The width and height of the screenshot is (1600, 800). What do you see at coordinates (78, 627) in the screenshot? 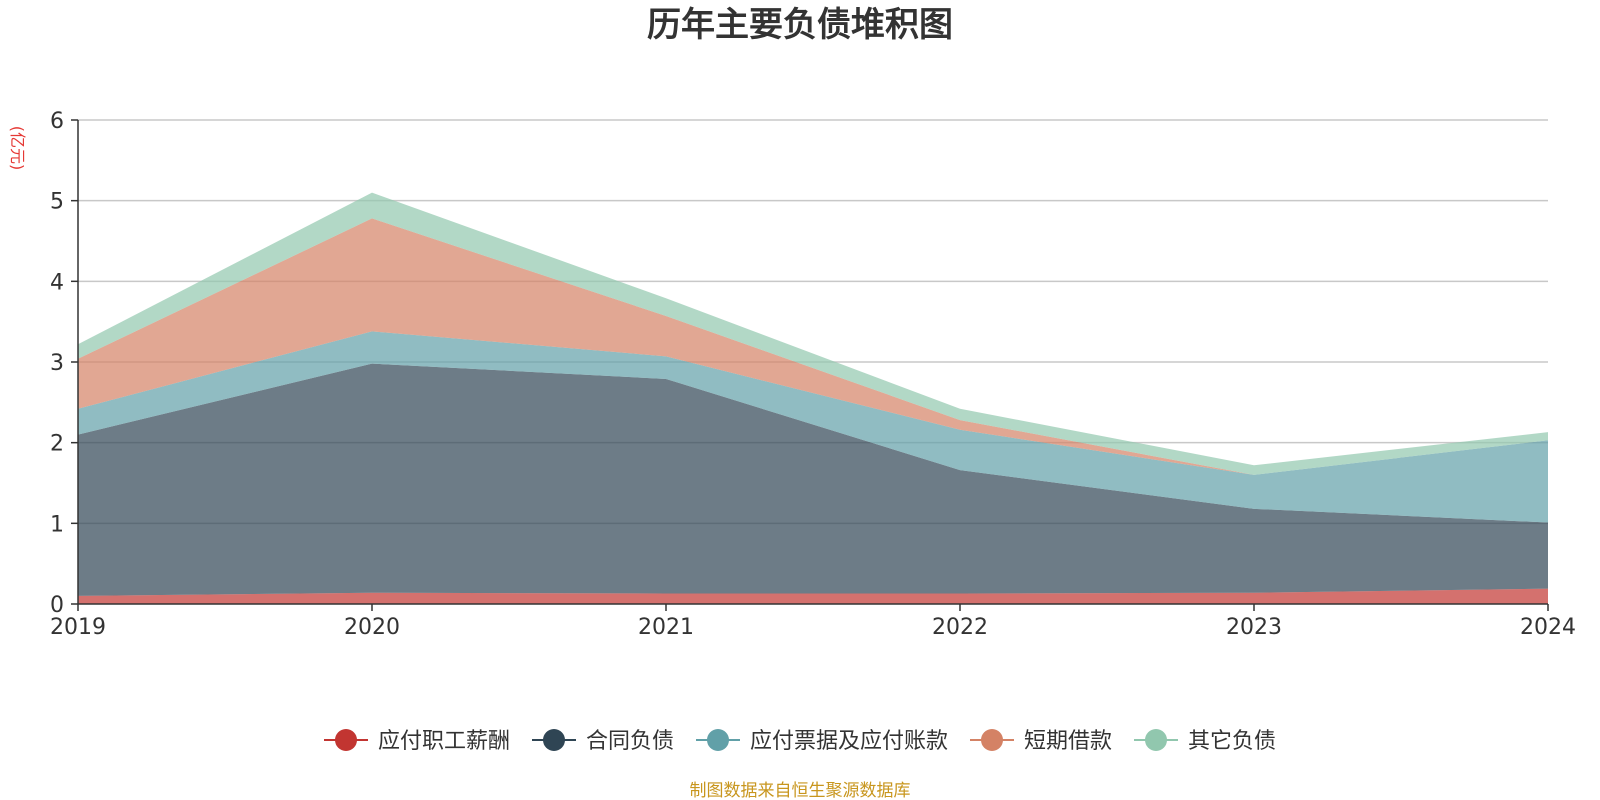
I see `x-tick-label: 2019` at bounding box center [78, 627].